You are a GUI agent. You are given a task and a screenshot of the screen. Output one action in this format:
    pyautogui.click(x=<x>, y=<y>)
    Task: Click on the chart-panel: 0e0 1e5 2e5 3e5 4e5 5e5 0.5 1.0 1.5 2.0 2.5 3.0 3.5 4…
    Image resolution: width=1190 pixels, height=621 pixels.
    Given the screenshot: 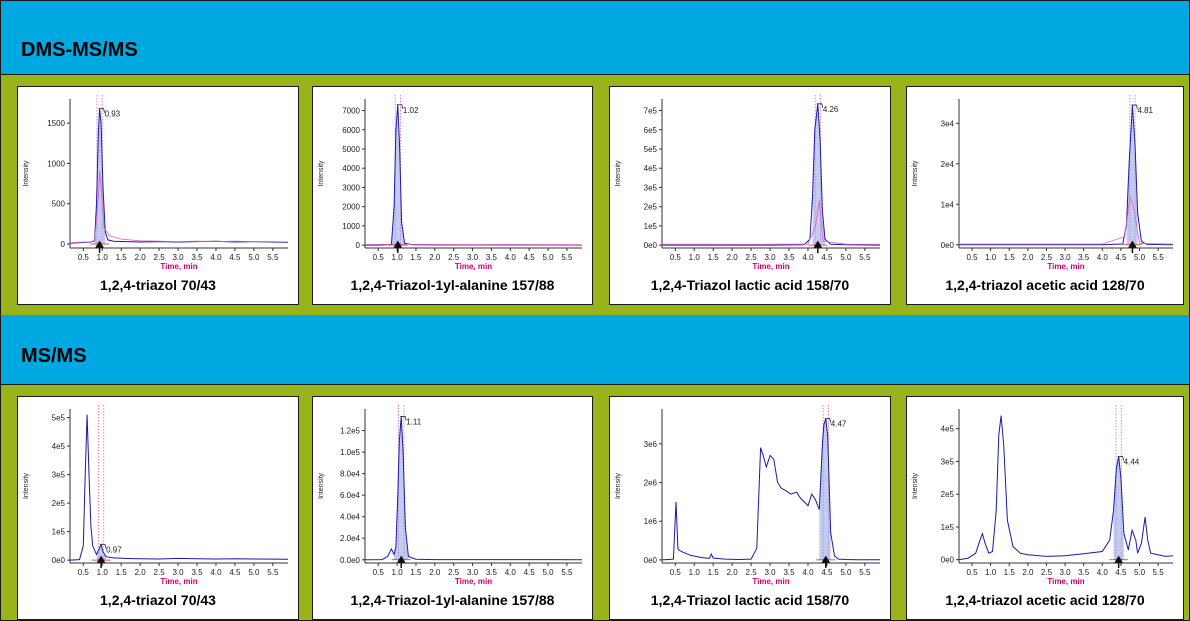 What is the action you would take?
    pyautogui.click(x=158, y=508)
    